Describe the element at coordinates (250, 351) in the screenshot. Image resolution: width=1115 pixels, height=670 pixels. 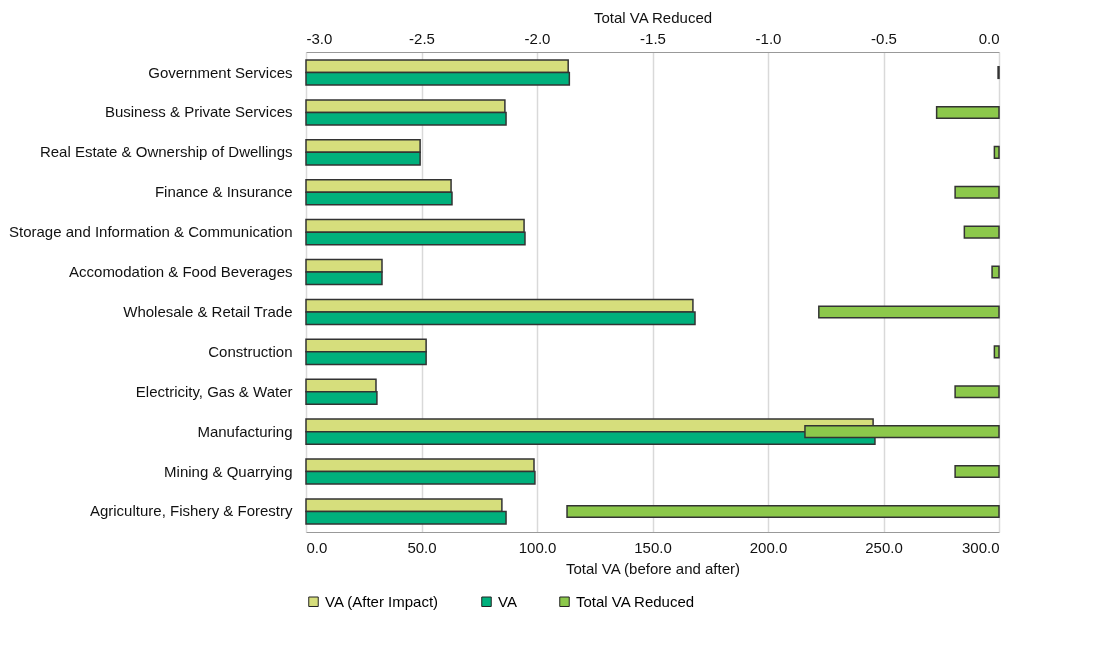
I see `y-tick-label: Construction` at that location.